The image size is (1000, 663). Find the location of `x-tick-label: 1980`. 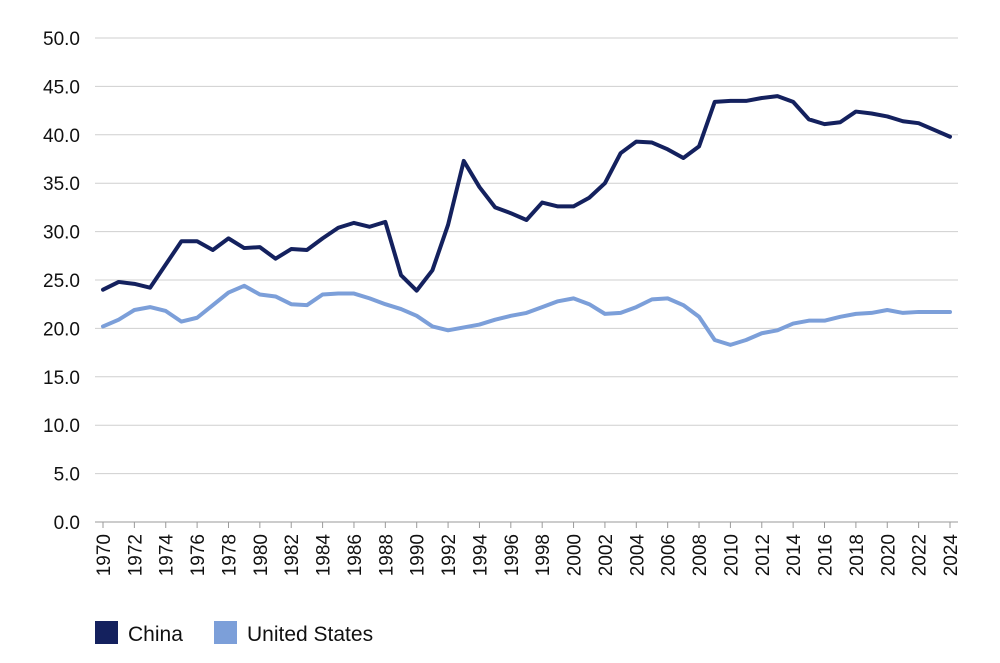

x-tick-label: 1980 is located at coordinates (261, 555).